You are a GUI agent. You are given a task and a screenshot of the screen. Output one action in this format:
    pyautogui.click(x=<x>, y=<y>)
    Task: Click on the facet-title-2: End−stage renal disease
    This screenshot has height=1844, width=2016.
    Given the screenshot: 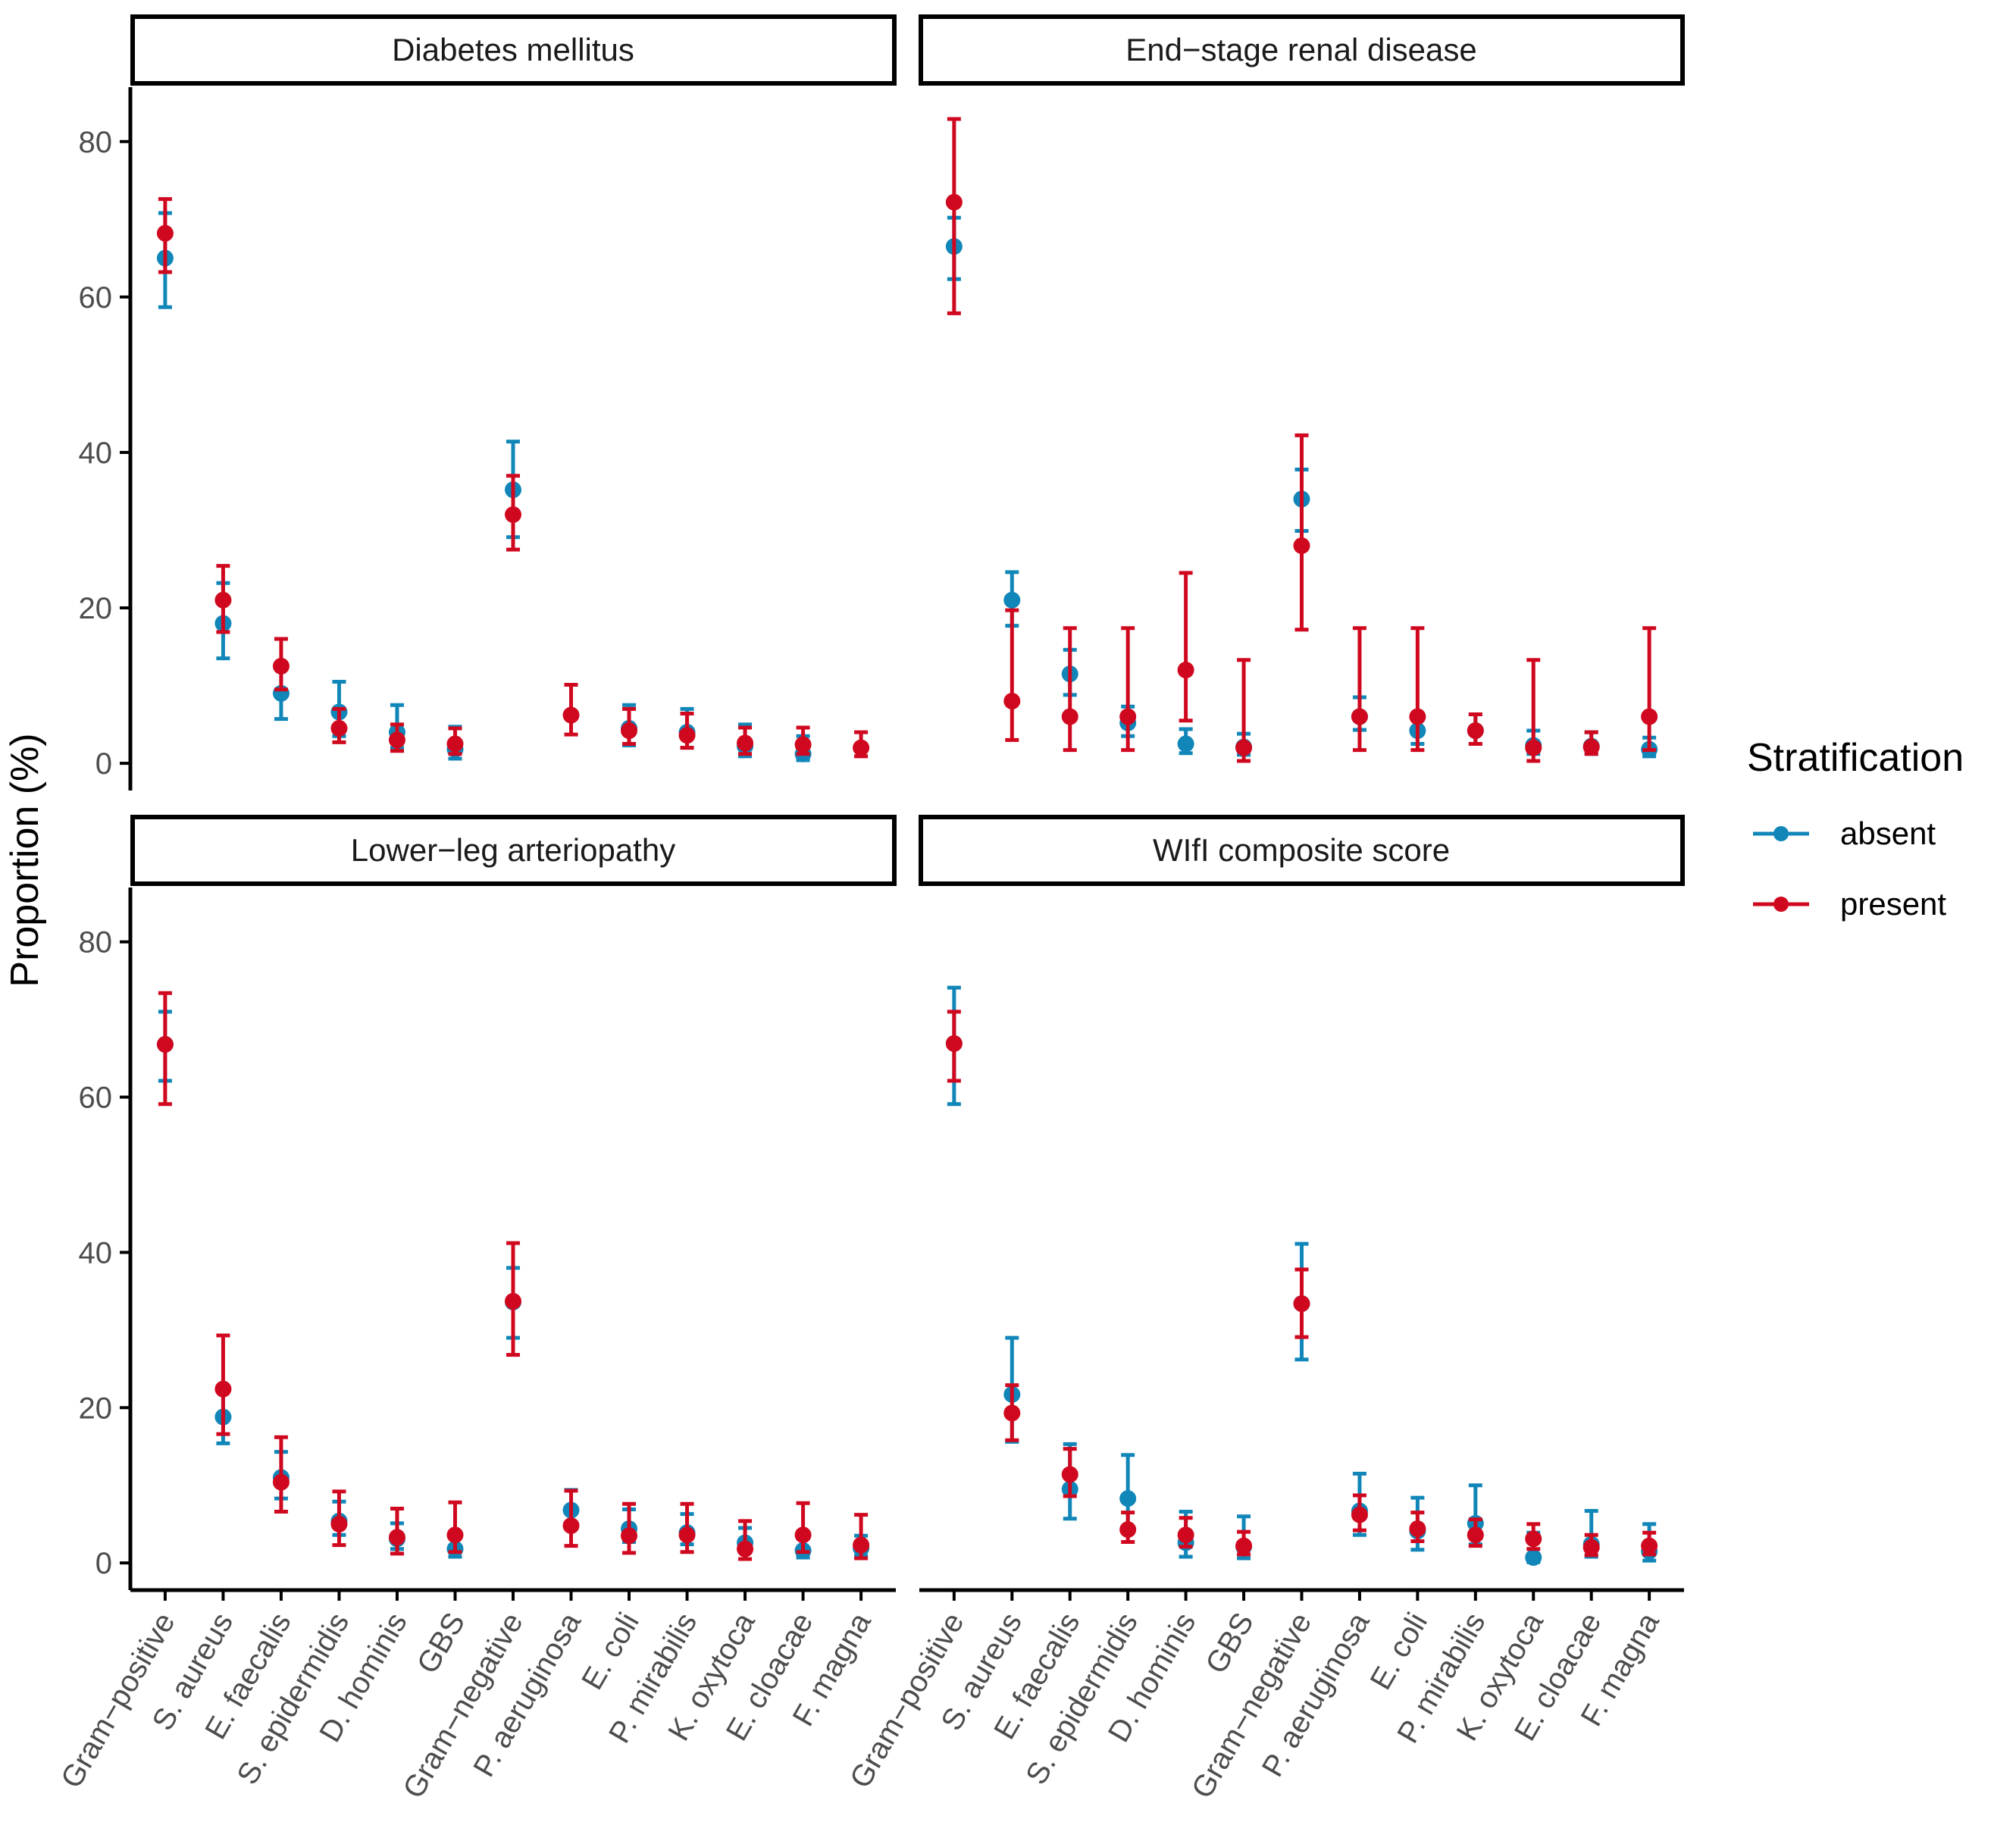 What is the action you would take?
    pyautogui.click(x=1301, y=50)
    